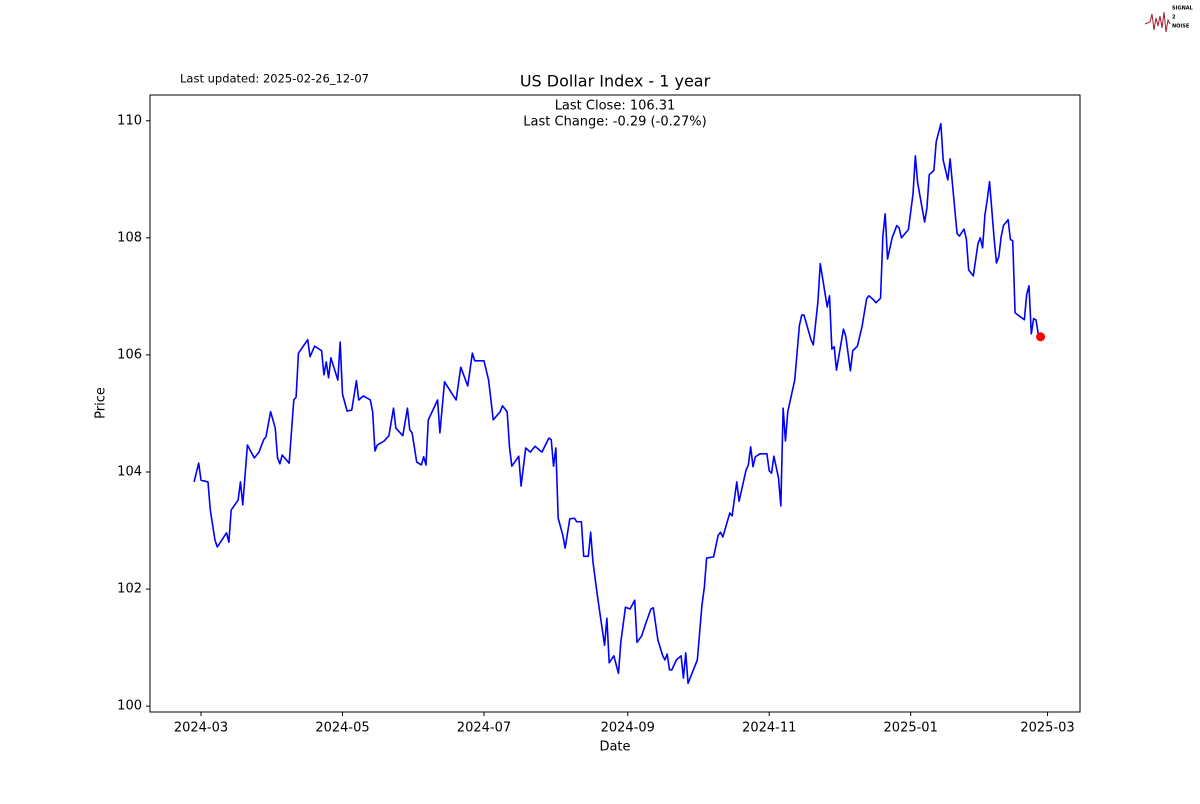 The width and height of the screenshot is (1200, 804). I want to click on y-tick-label: 100, so click(129, 706).